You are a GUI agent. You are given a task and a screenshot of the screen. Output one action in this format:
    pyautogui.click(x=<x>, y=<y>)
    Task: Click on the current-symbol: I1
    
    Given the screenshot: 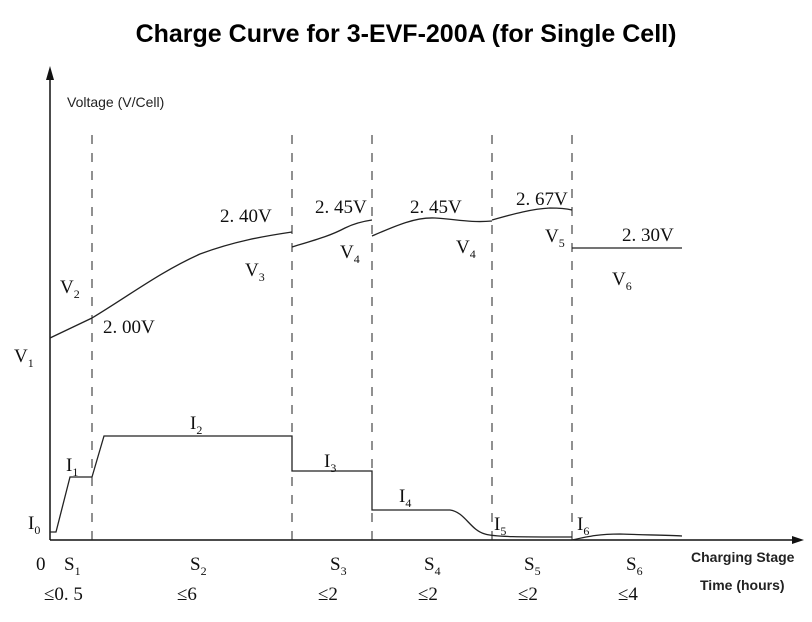 What is the action you would take?
    pyautogui.click(x=72, y=467)
    